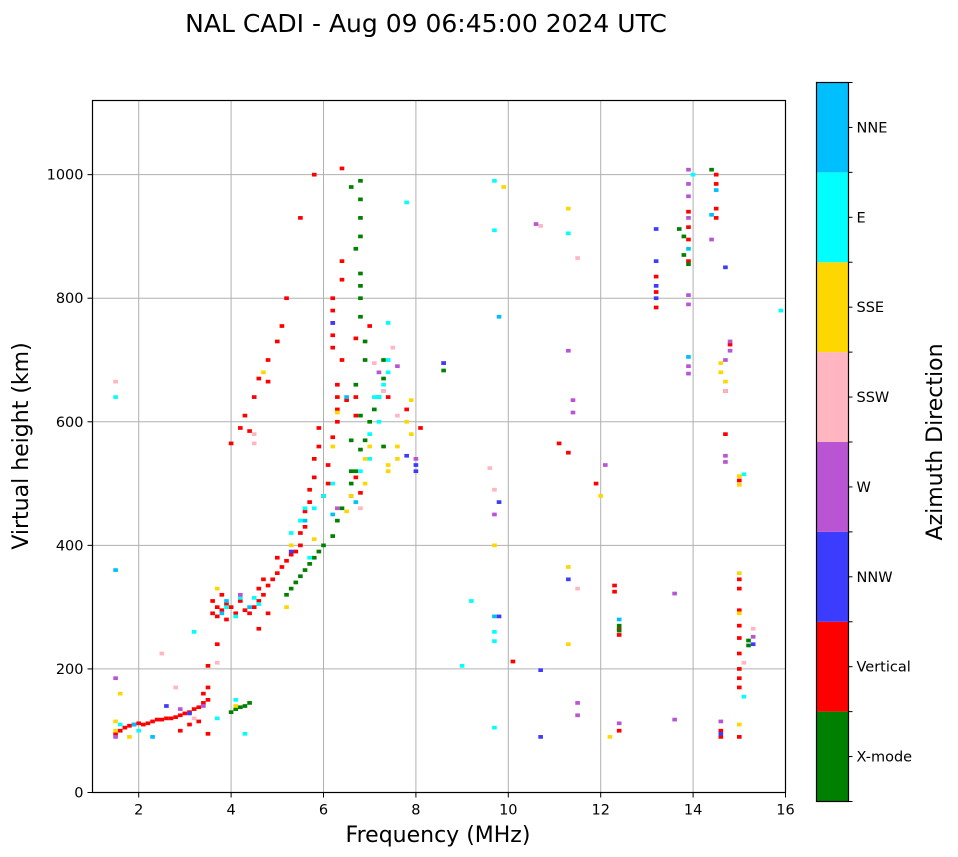 The height and width of the screenshot is (857, 958). I want to click on colorbar-tick-label: SSE, so click(871, 308).